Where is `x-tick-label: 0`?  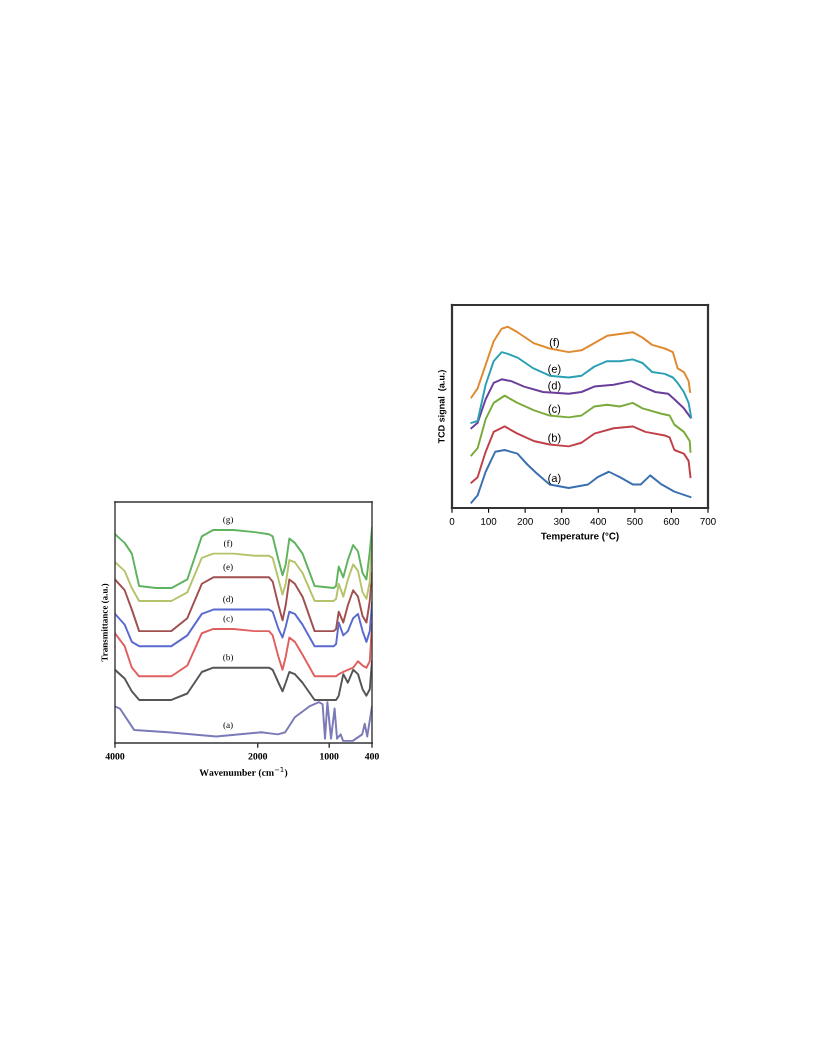
x-tick-label: 0 is located at coordinates (452, 521).